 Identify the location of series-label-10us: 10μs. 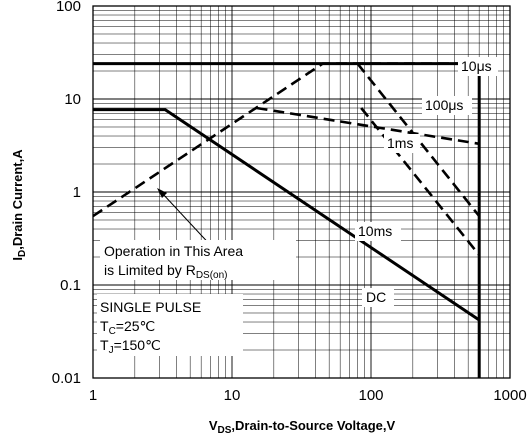
(476, 66).